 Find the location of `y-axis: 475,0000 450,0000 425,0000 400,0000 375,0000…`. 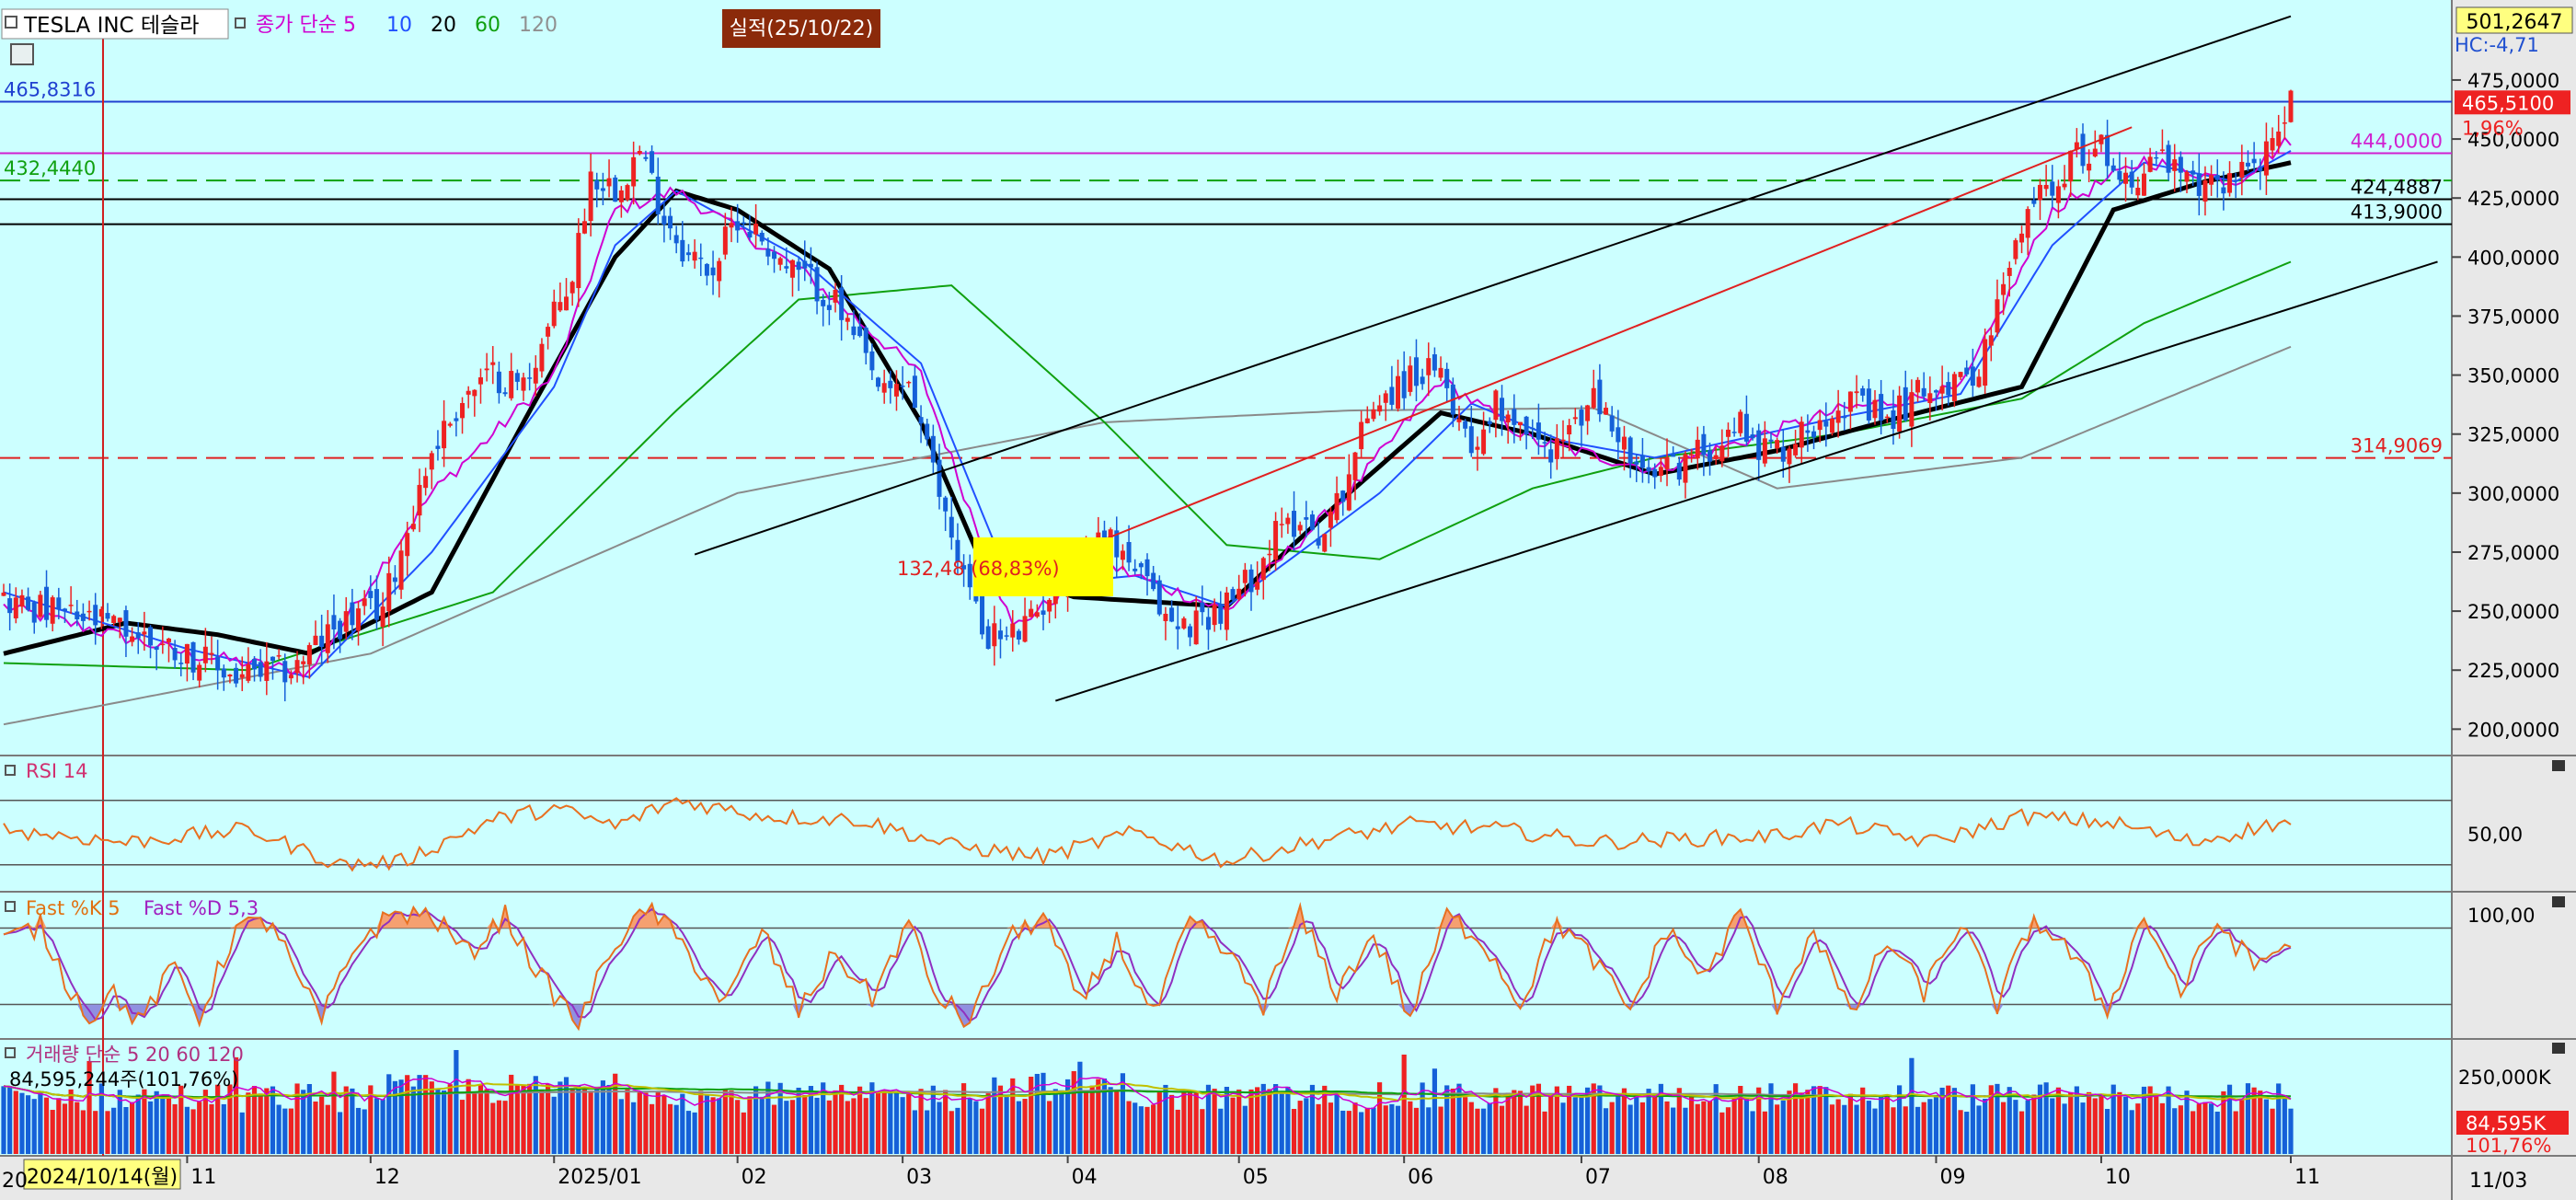

y-axis: 475,0000 450,0000 425,0000 400,0000 375,0000… is located at coordinates (2511, 405).